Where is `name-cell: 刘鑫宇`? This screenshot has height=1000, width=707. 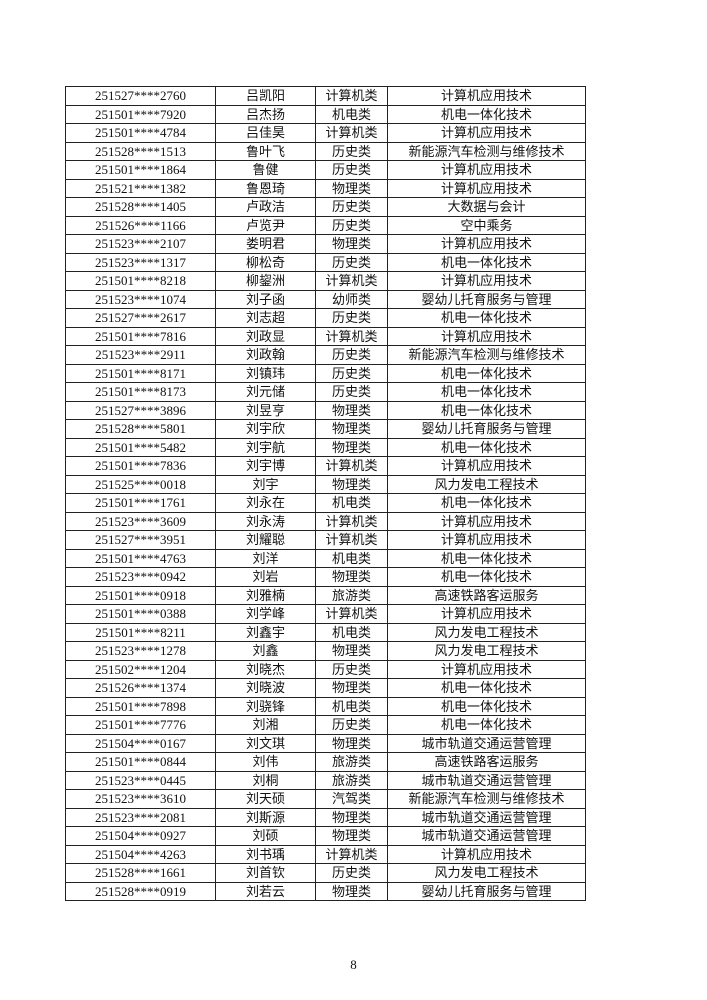
name-cell: 刘鑫宇 is located at coordinates (265, 632).